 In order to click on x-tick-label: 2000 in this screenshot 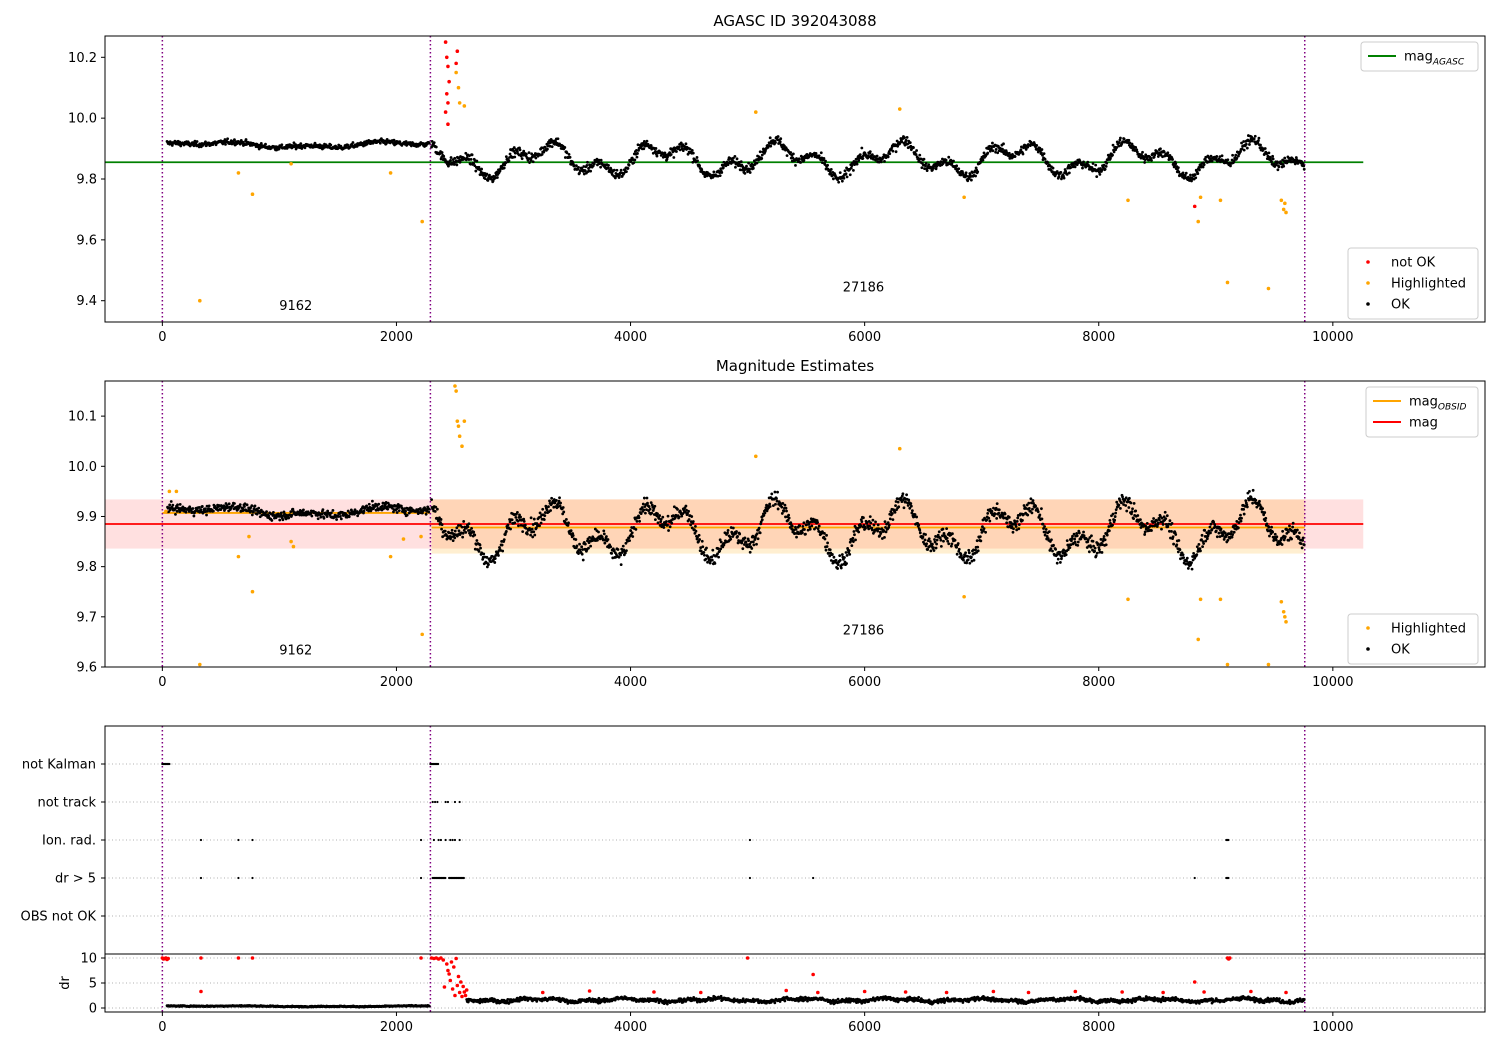, I will do `click(396, 337)`.